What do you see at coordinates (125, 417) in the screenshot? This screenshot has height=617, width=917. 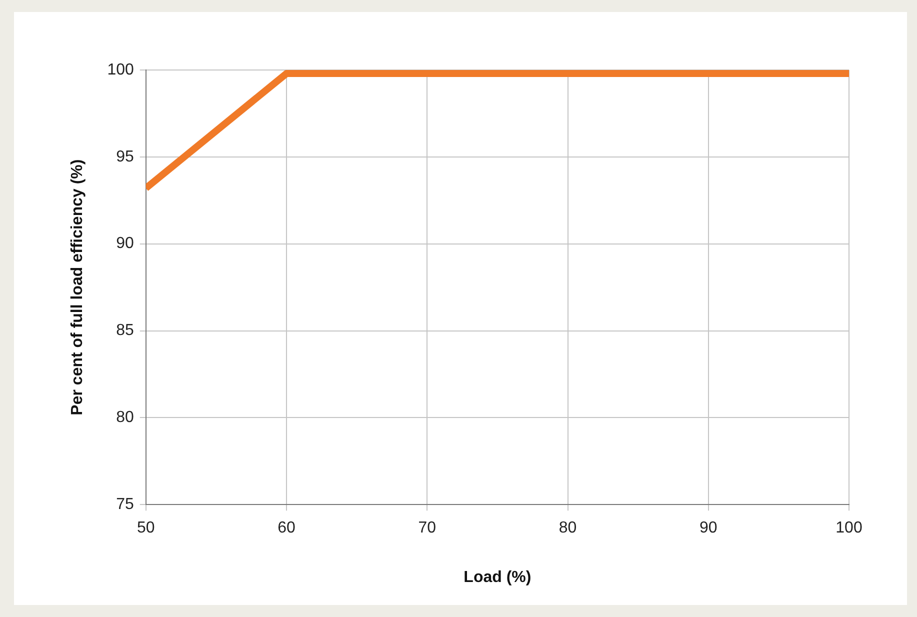 I see `y-tick-label: 80` at bounding box center [125, 417].